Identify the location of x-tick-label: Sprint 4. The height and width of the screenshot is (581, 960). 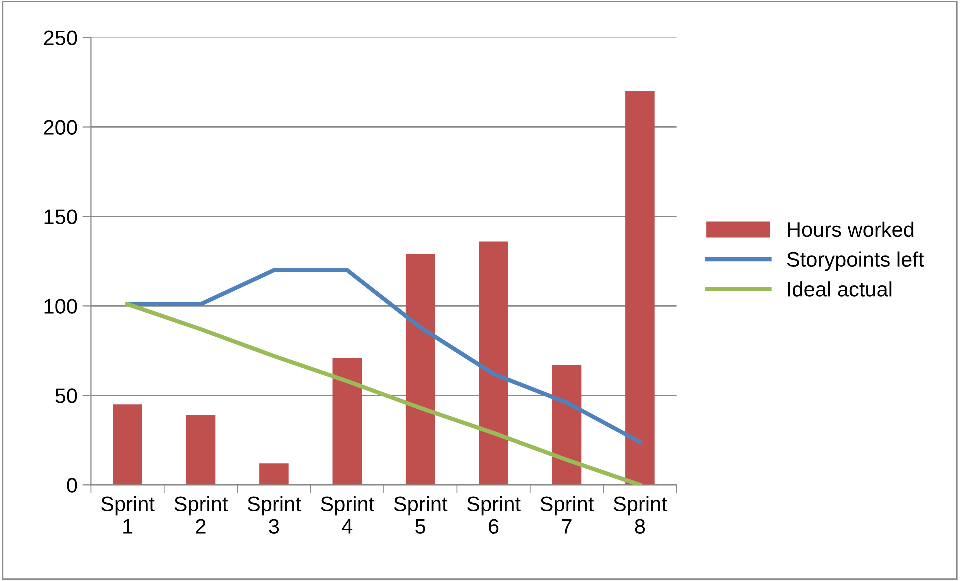
(347, 515).